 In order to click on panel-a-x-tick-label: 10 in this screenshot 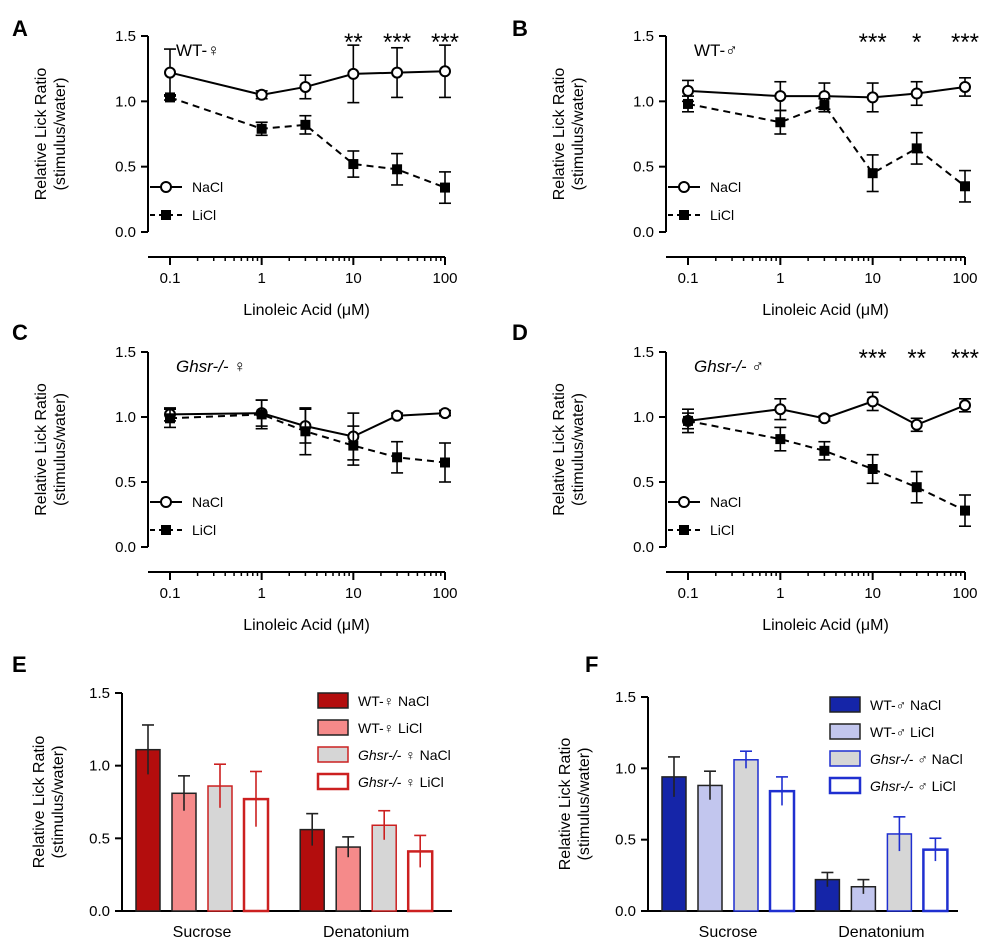, I will do `click(353, 278)`.